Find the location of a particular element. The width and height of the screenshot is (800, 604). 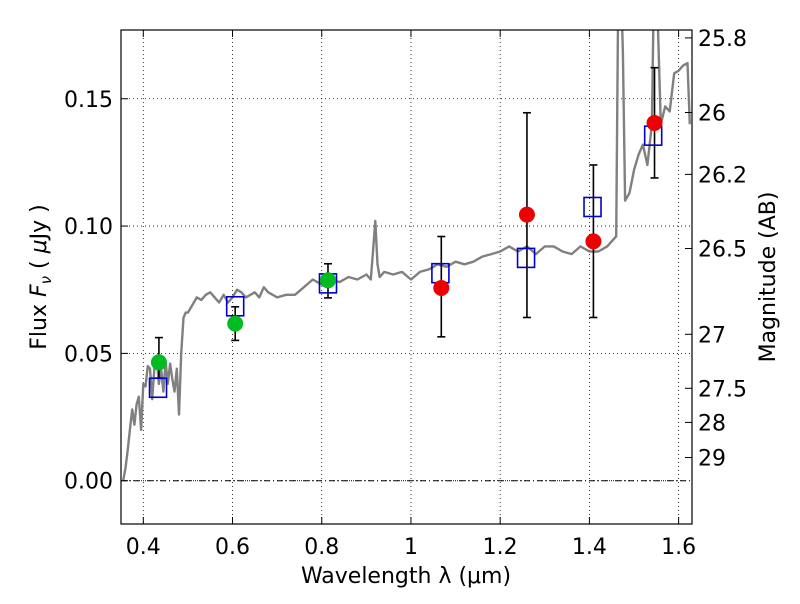

x-tick-label: 0.8 is located at coordinates (321, 547).